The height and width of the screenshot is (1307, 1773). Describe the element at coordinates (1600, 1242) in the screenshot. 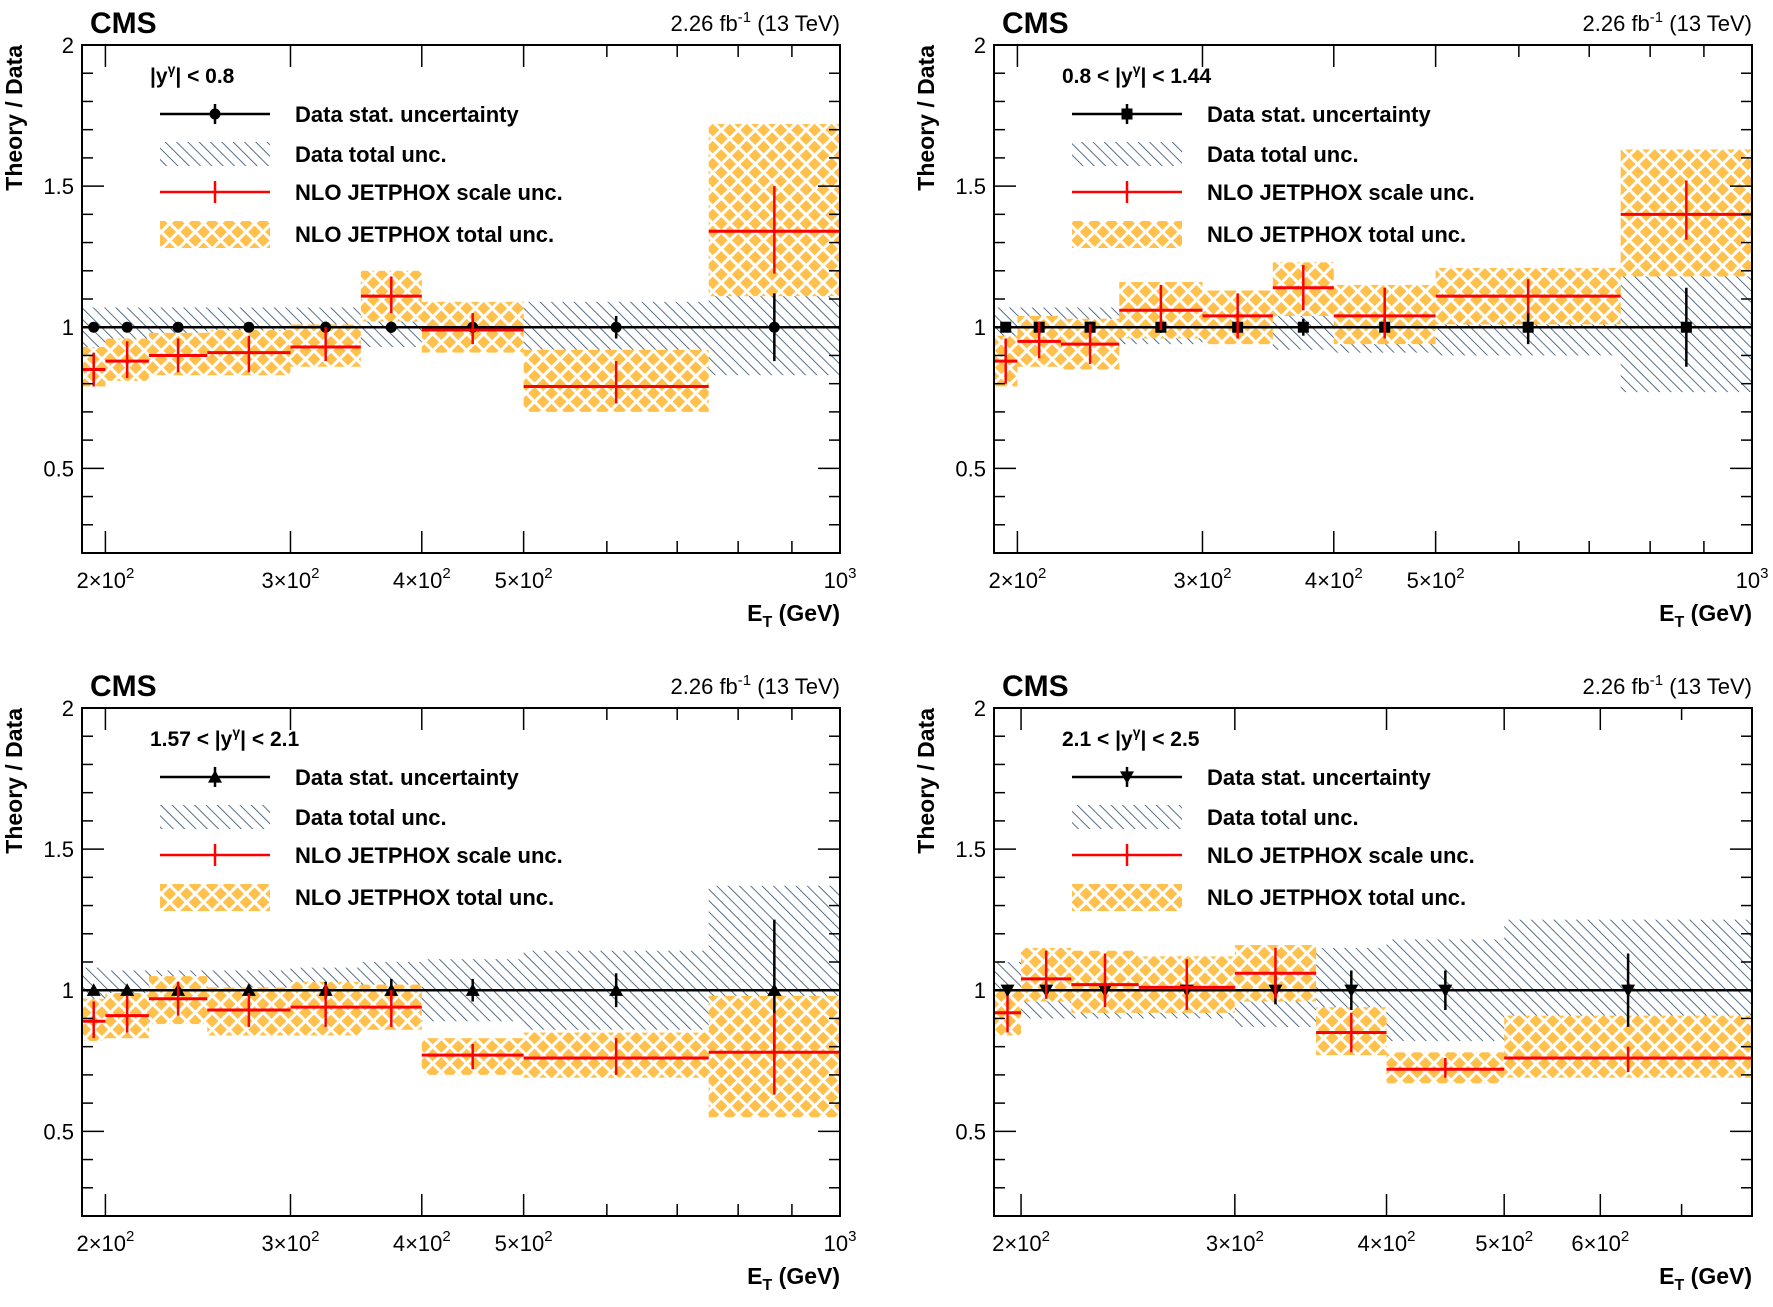

I see `x-tick-label: 6×10²` at that location.